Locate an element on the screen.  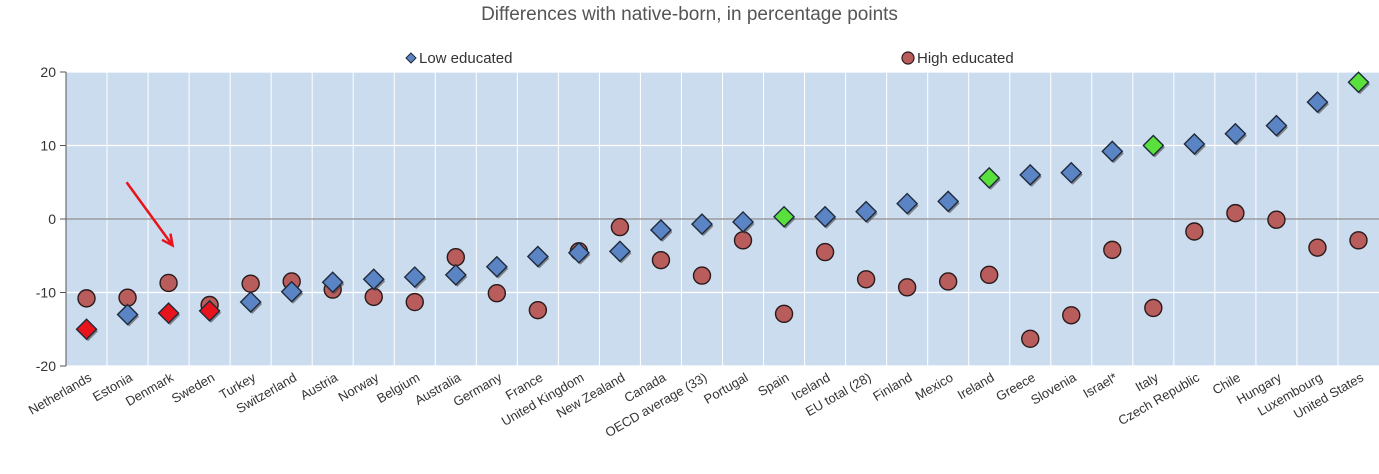
x-tick-label: Mexico is located at coordinates (934, 387).